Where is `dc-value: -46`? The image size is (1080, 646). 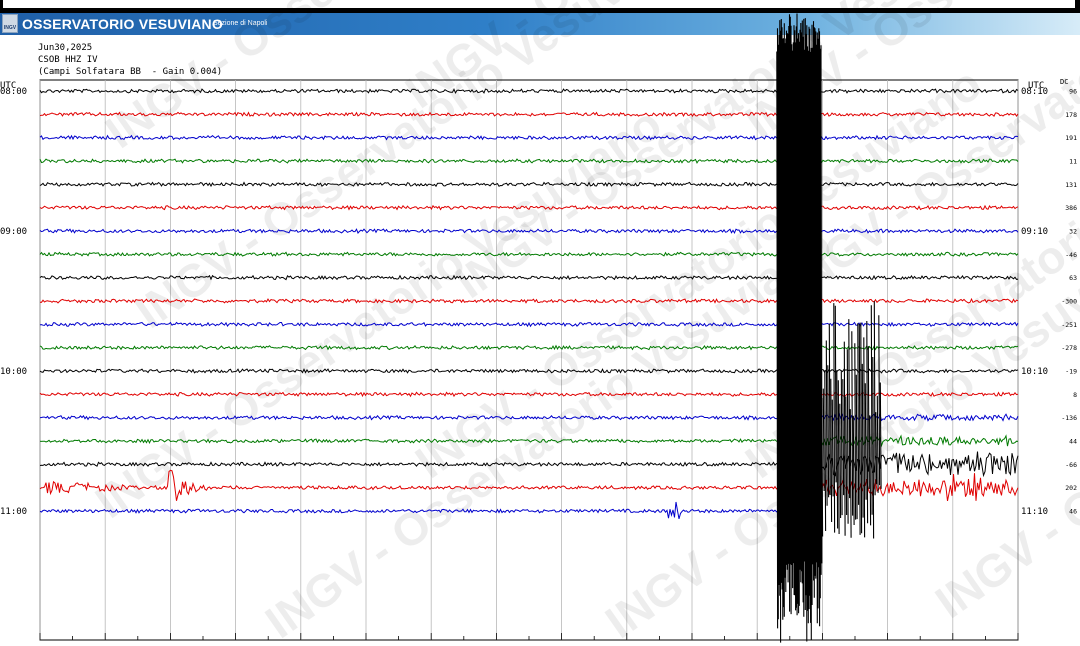
dc-value: -46 is located at coordinates (1071, 255).